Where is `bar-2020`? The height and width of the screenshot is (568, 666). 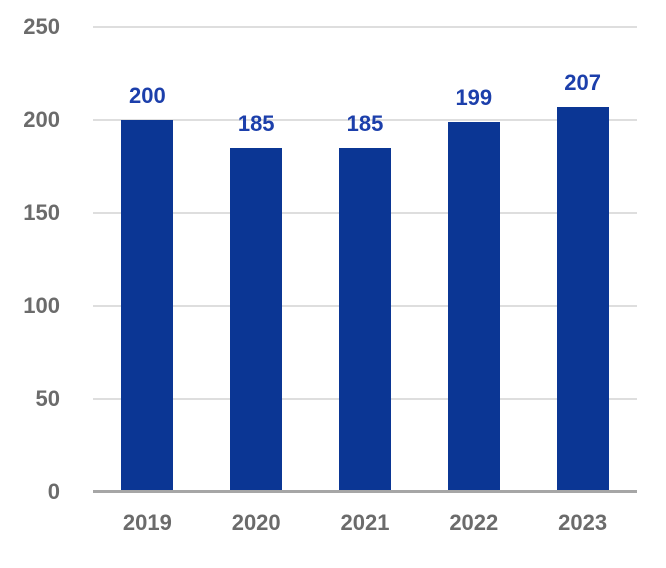
bar-2020 is located at coordinates (256, 319).